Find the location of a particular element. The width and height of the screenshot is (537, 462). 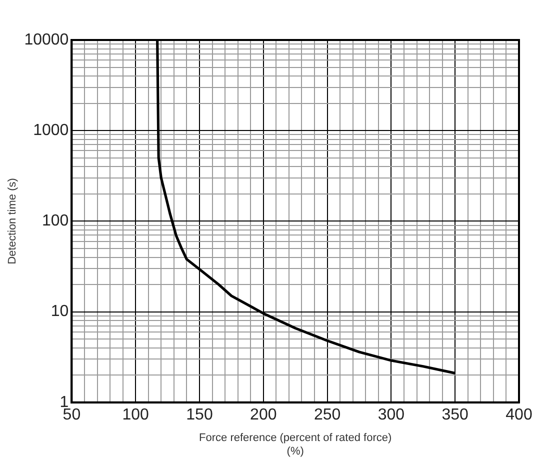

x-tick-label: 150 is located at coordinates (199, 415).